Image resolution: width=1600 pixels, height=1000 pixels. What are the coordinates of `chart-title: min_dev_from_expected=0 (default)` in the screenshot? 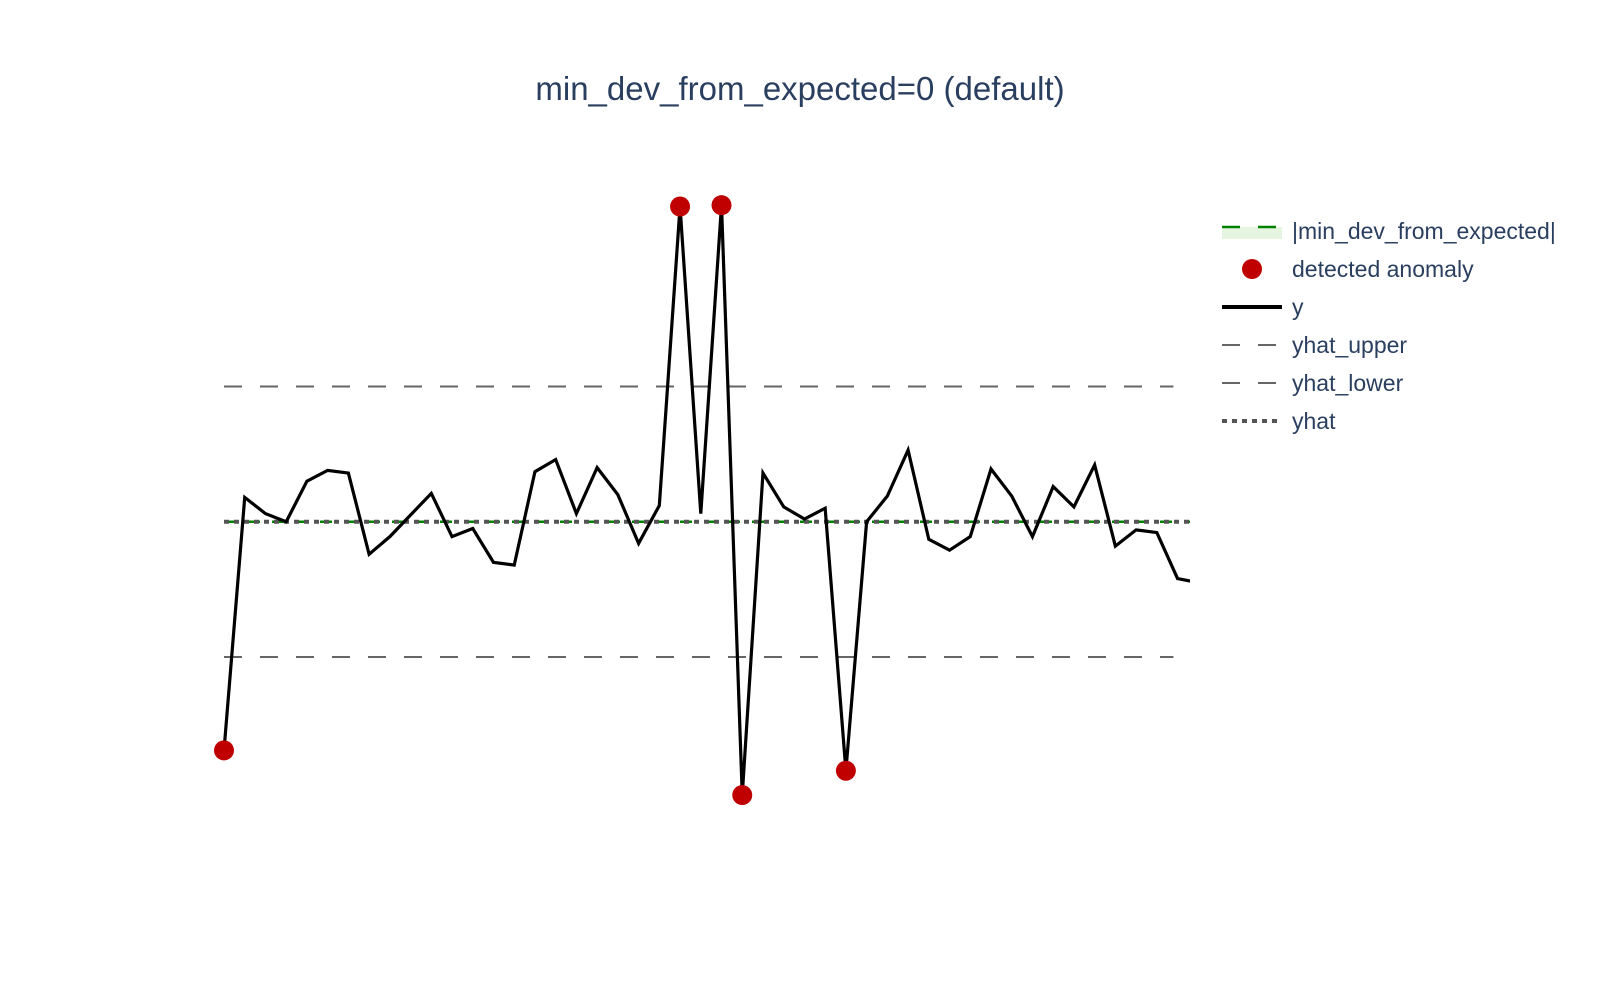 It's located at (799, 88).